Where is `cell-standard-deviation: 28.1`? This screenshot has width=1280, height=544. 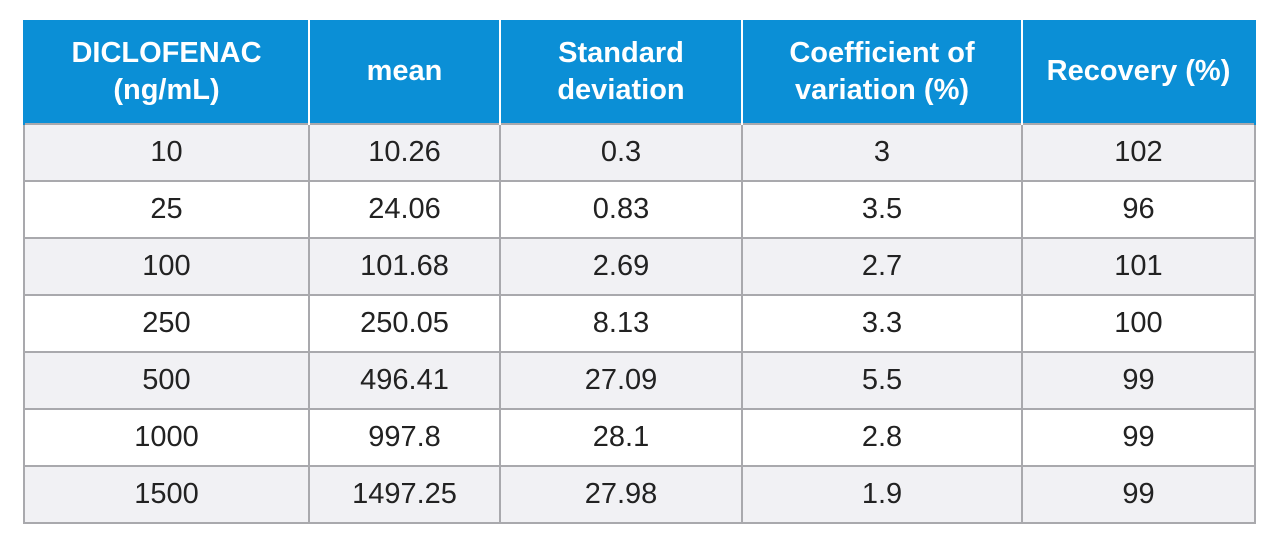
cell-standard-deviation: 28.1 is located at coordinates (621, 437).